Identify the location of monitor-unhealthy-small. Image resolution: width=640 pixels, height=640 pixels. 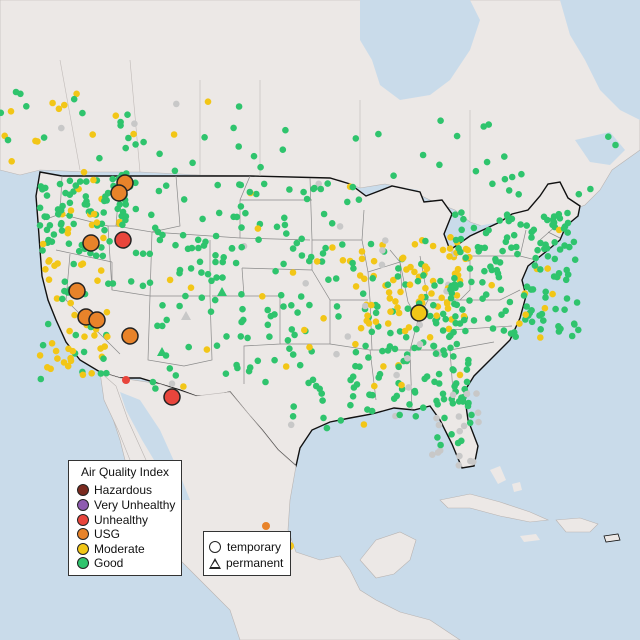
(126, 380).